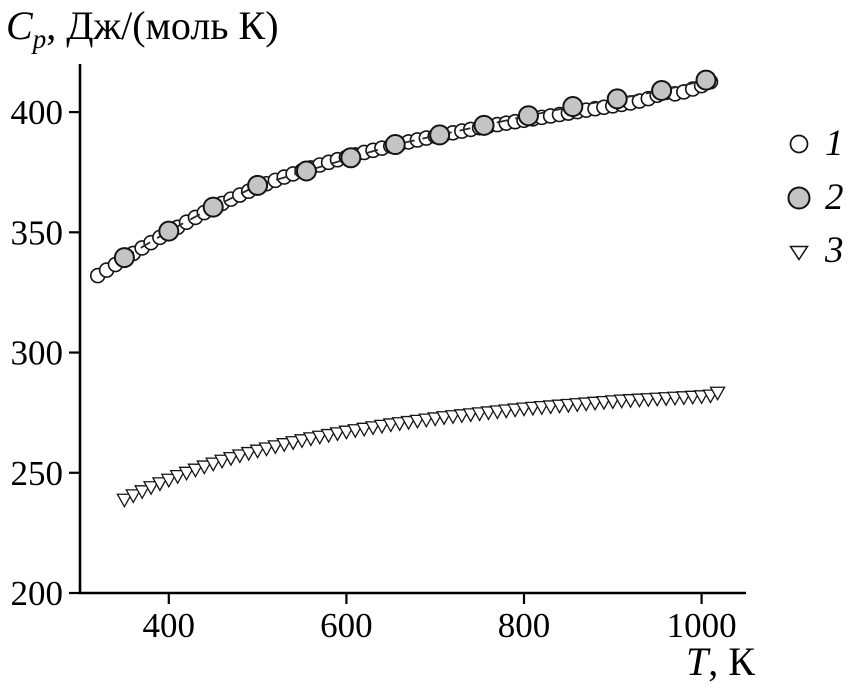 The height and width of the screenshot is (699, 852). What do you see at coordinates (37, 473) in the screenshot?
I see `y-tick-label: 250` at bounding box center [37, 473].